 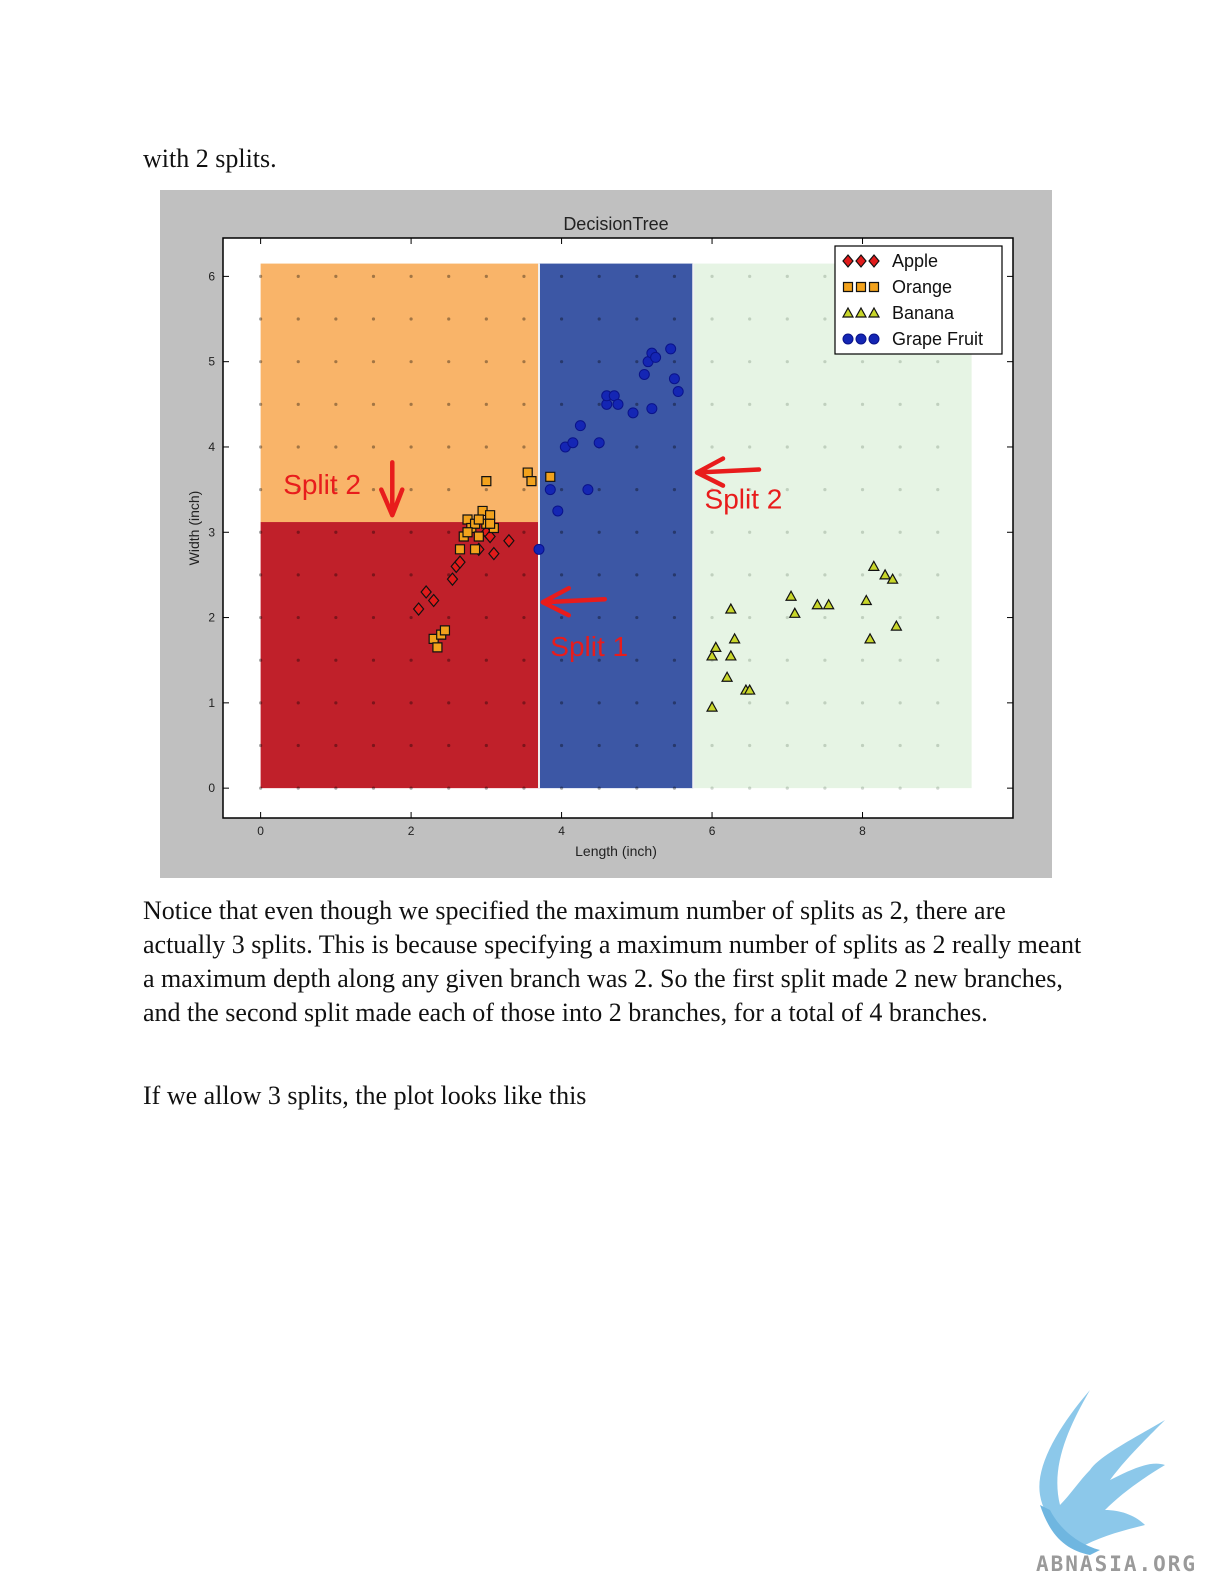 What do you see at coordinates (1117, 1564) in the screenshot?
I see `logo-text: ABNASIA.ORG` at bounding box center [1117, 1564].